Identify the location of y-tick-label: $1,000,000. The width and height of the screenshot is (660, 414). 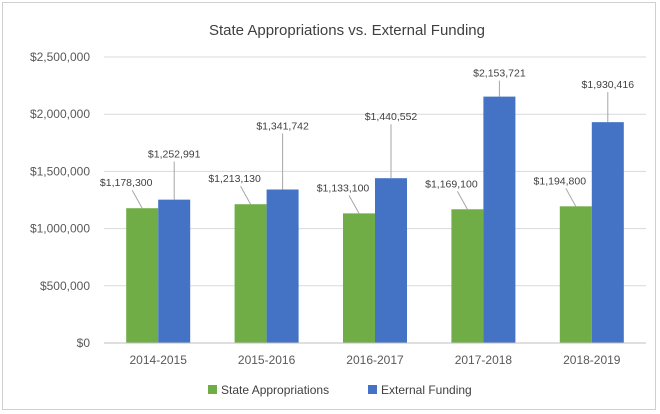
(60, 229).